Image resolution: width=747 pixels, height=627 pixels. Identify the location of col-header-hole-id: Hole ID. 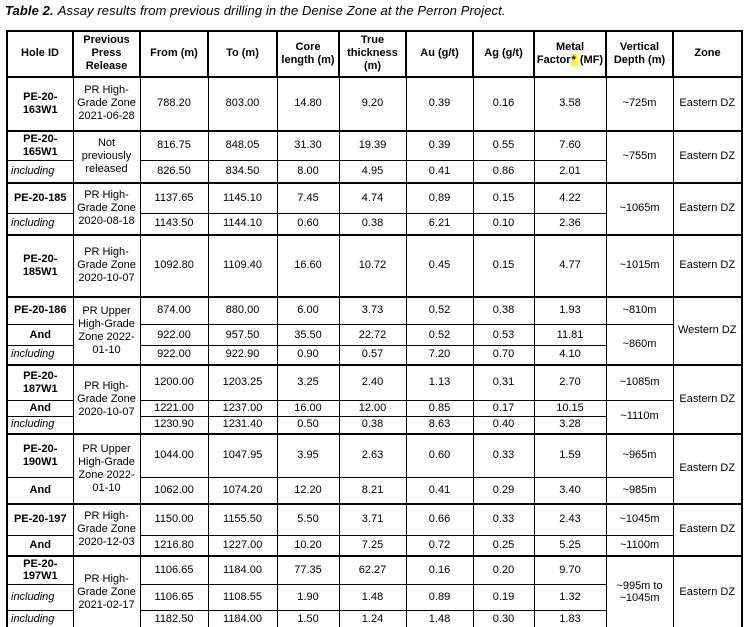
(40, 54).